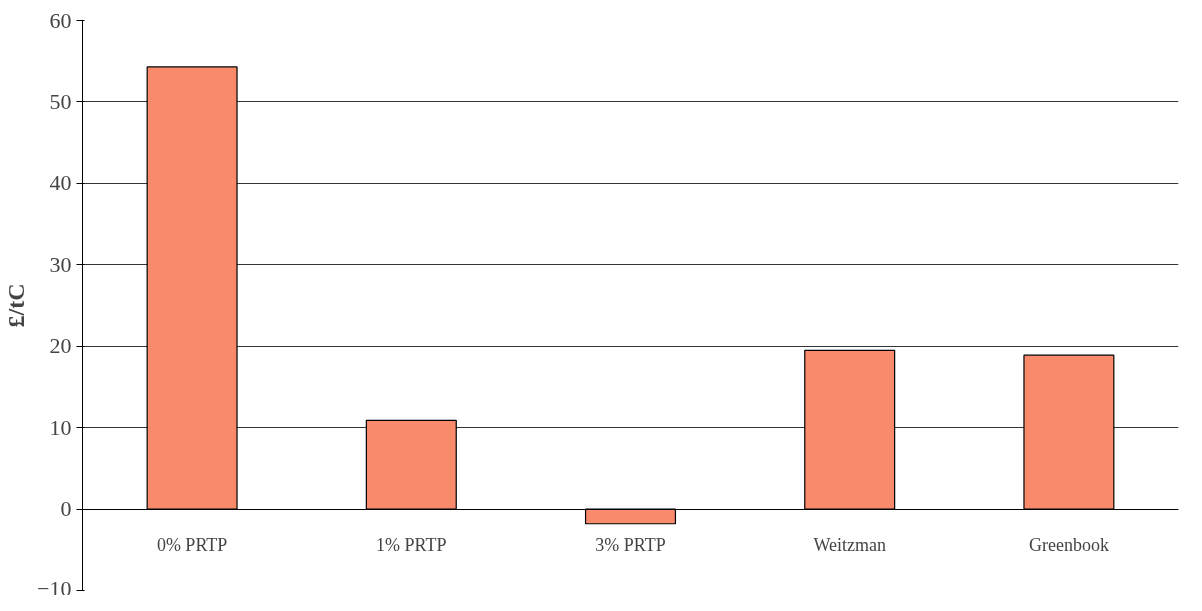 This screenshot has height=611, width=1202. Describe the element at coordinates (60, 427) in the screenshot. I see `y-tick-label: 10` at that location.